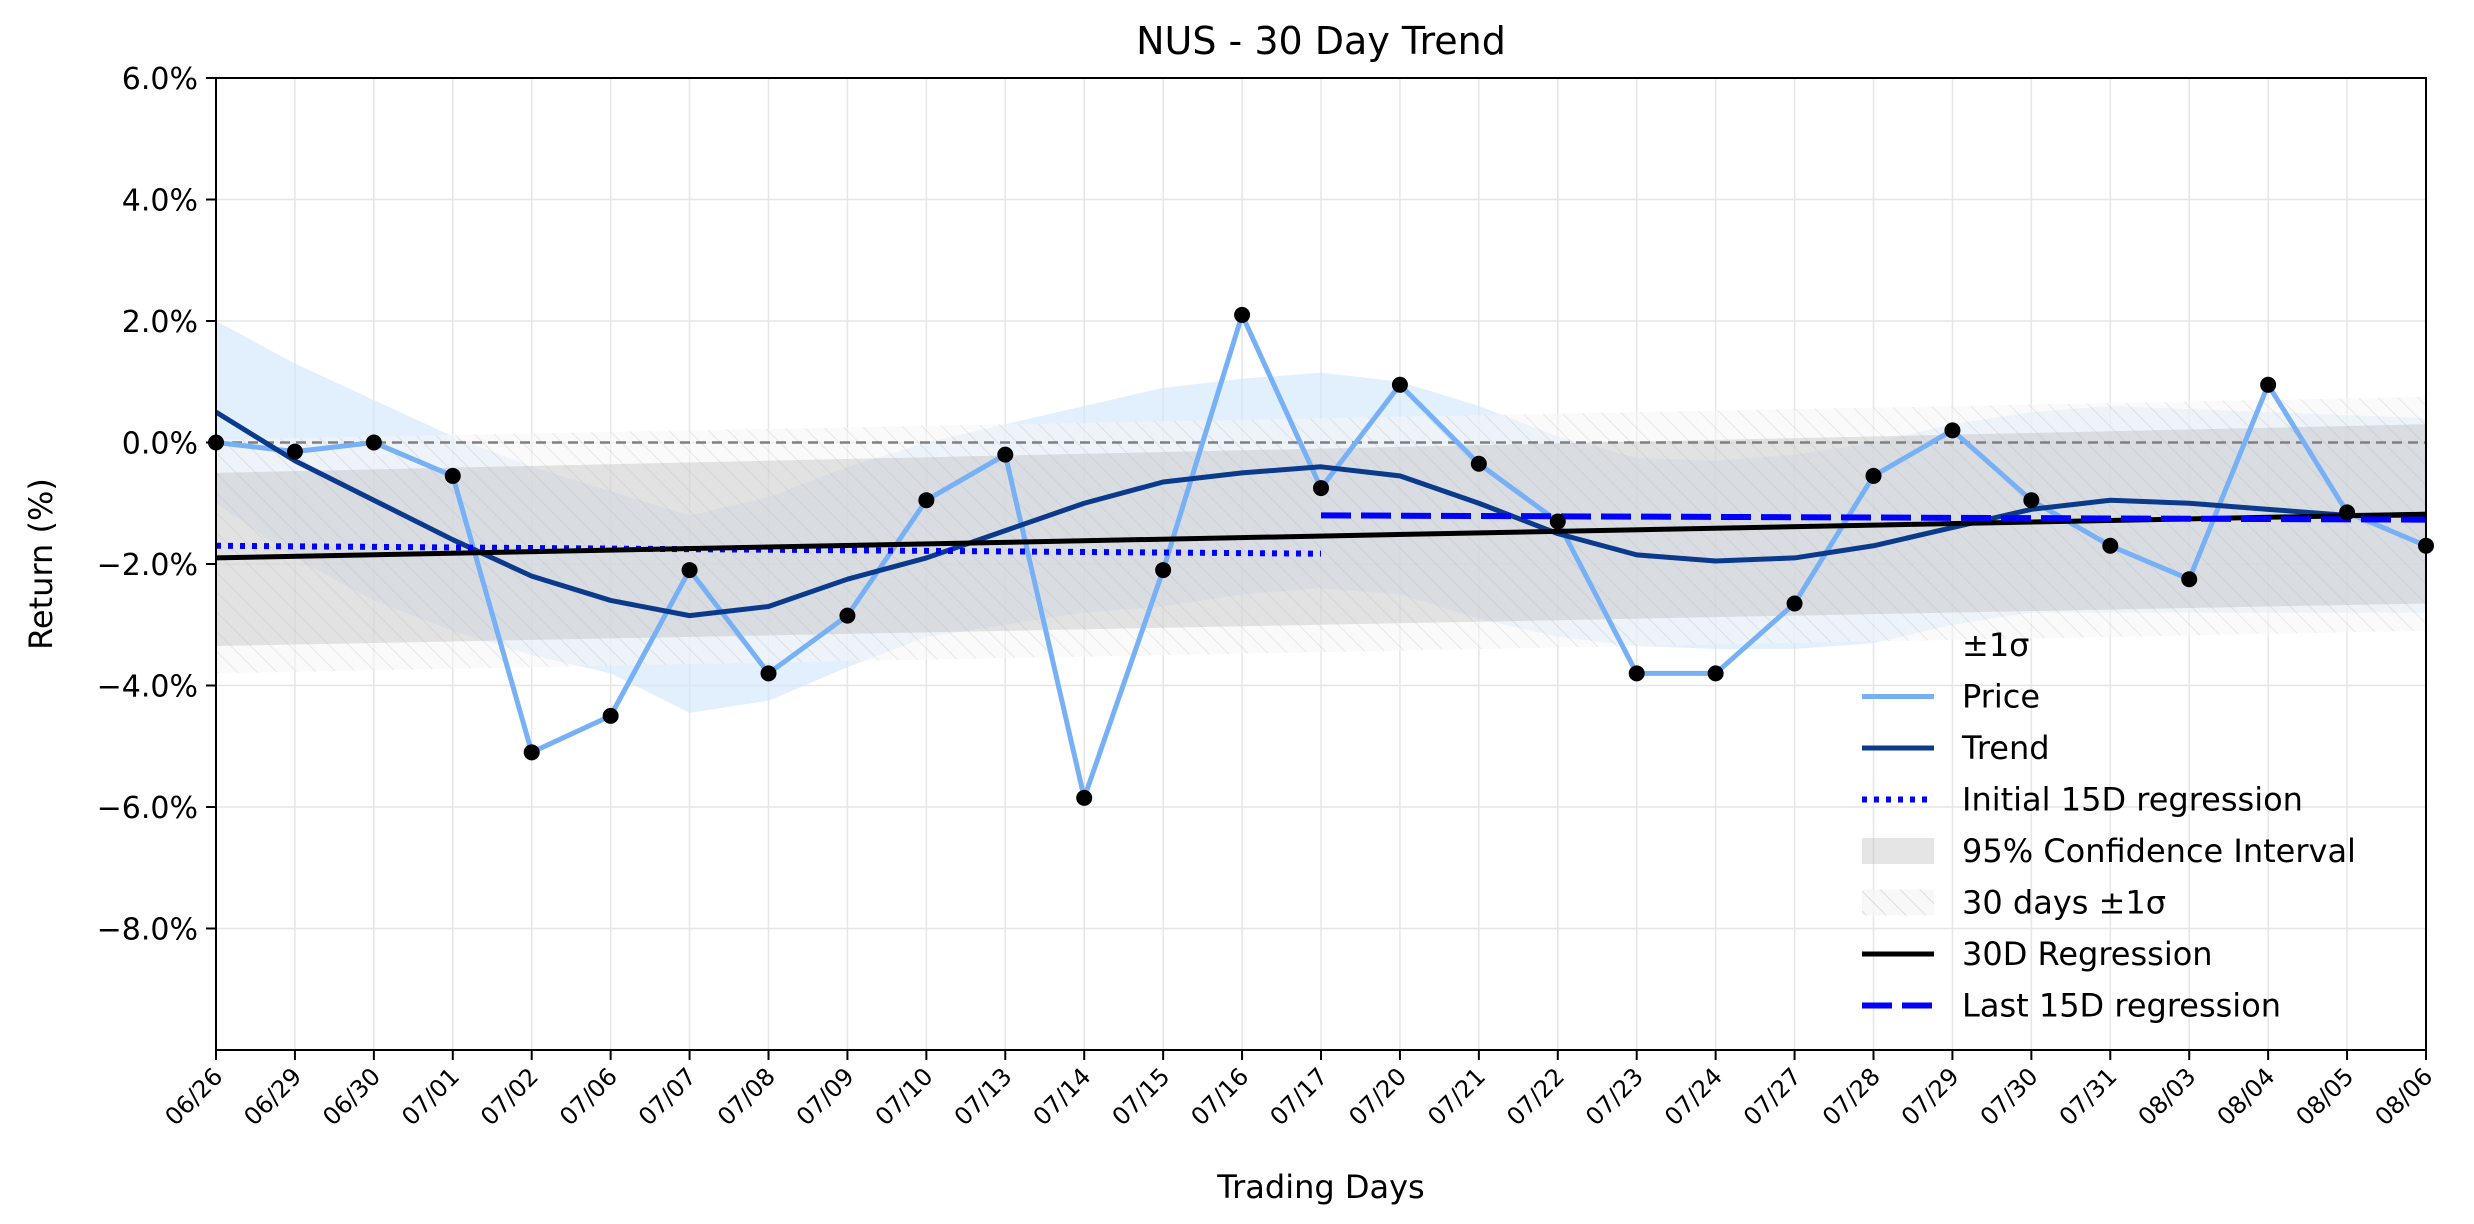 The width and height of the screenshot is (2474, 1224). Describe the element at coordinates (2246, 1096) in the screenshot. I see `x-tick-label: 08/04` at that location.